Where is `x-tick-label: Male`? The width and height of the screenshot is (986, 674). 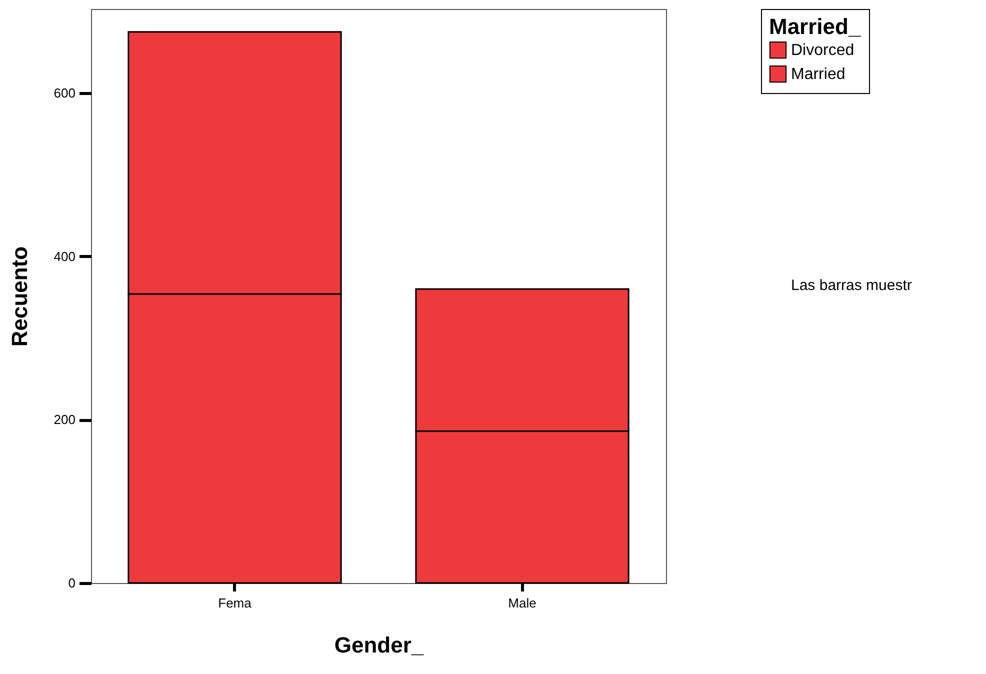
x-tick-label: Male is located at coordinates (522, 603).